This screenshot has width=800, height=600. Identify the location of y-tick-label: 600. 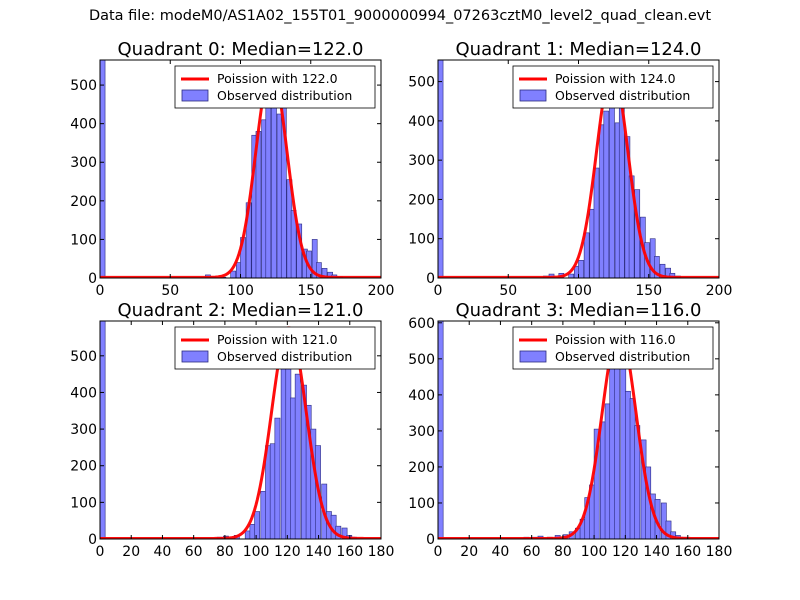
(421, 324).